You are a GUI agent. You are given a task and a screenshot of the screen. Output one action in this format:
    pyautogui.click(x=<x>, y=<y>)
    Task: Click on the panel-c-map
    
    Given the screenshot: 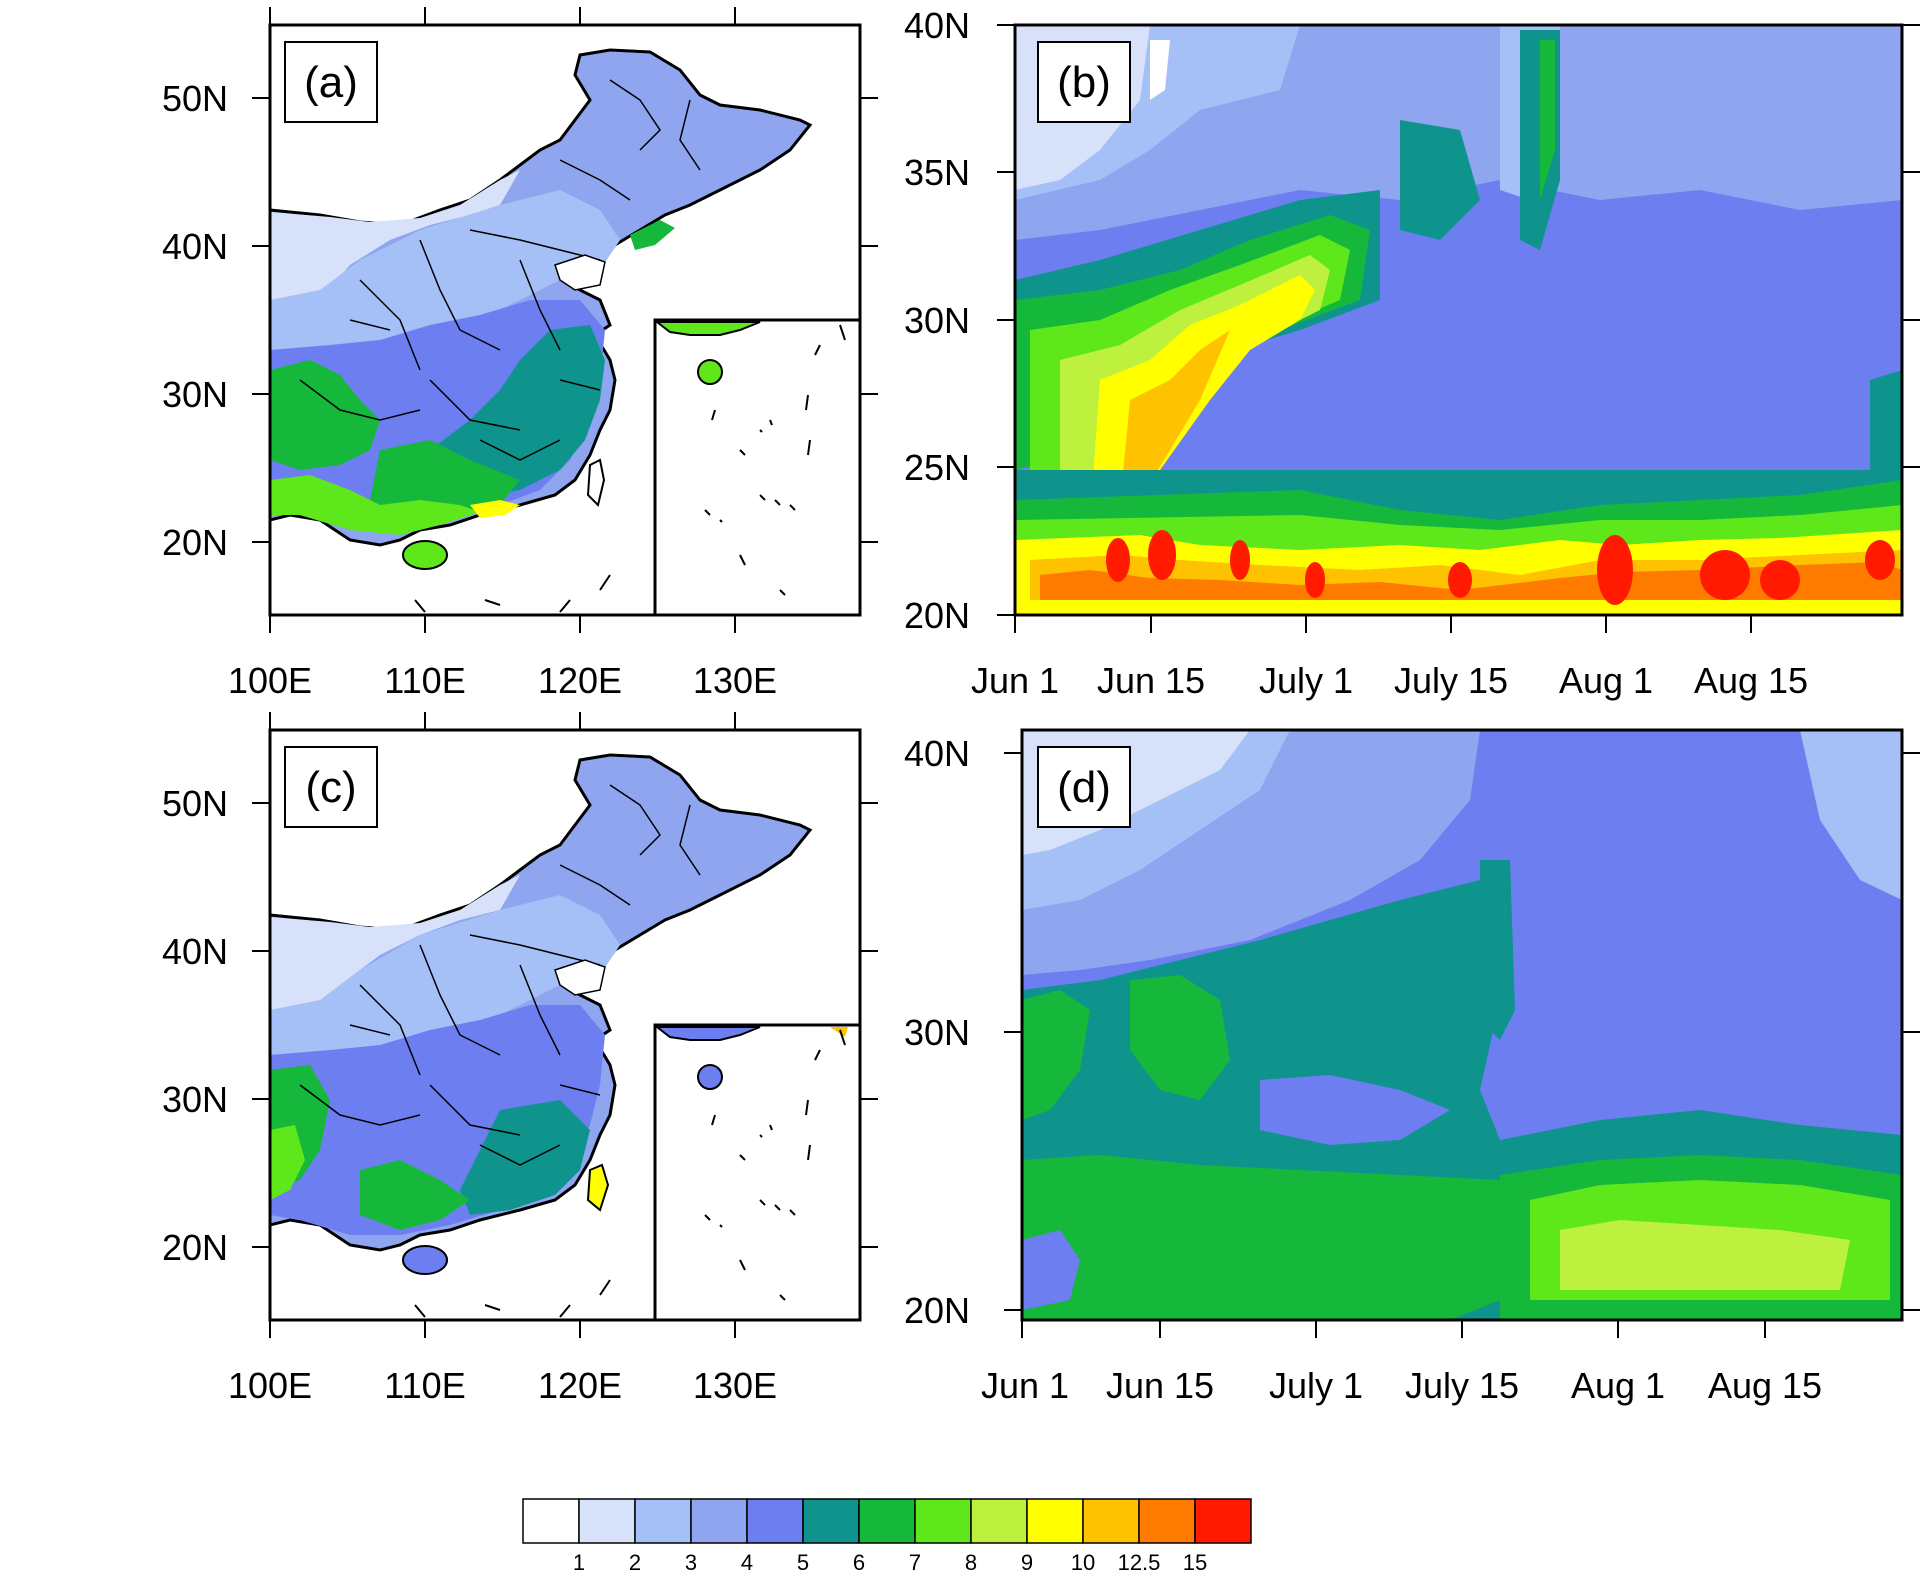 What is the action you would take?
    pyautogui.click(x=565, y=1036)
    